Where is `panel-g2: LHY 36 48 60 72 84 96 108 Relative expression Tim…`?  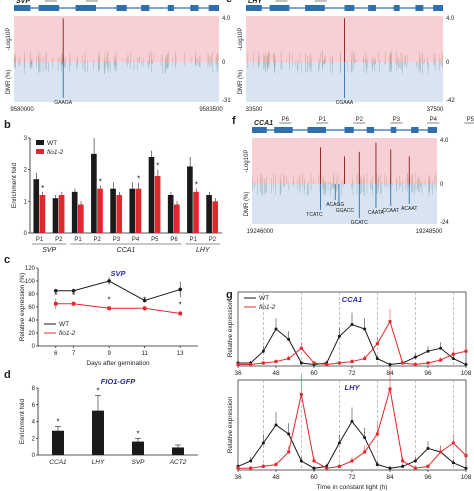 panel-g2: LHY 36 48 60 72 84 96 108 Relative expression Tim… is located at coordinates (349, 428).